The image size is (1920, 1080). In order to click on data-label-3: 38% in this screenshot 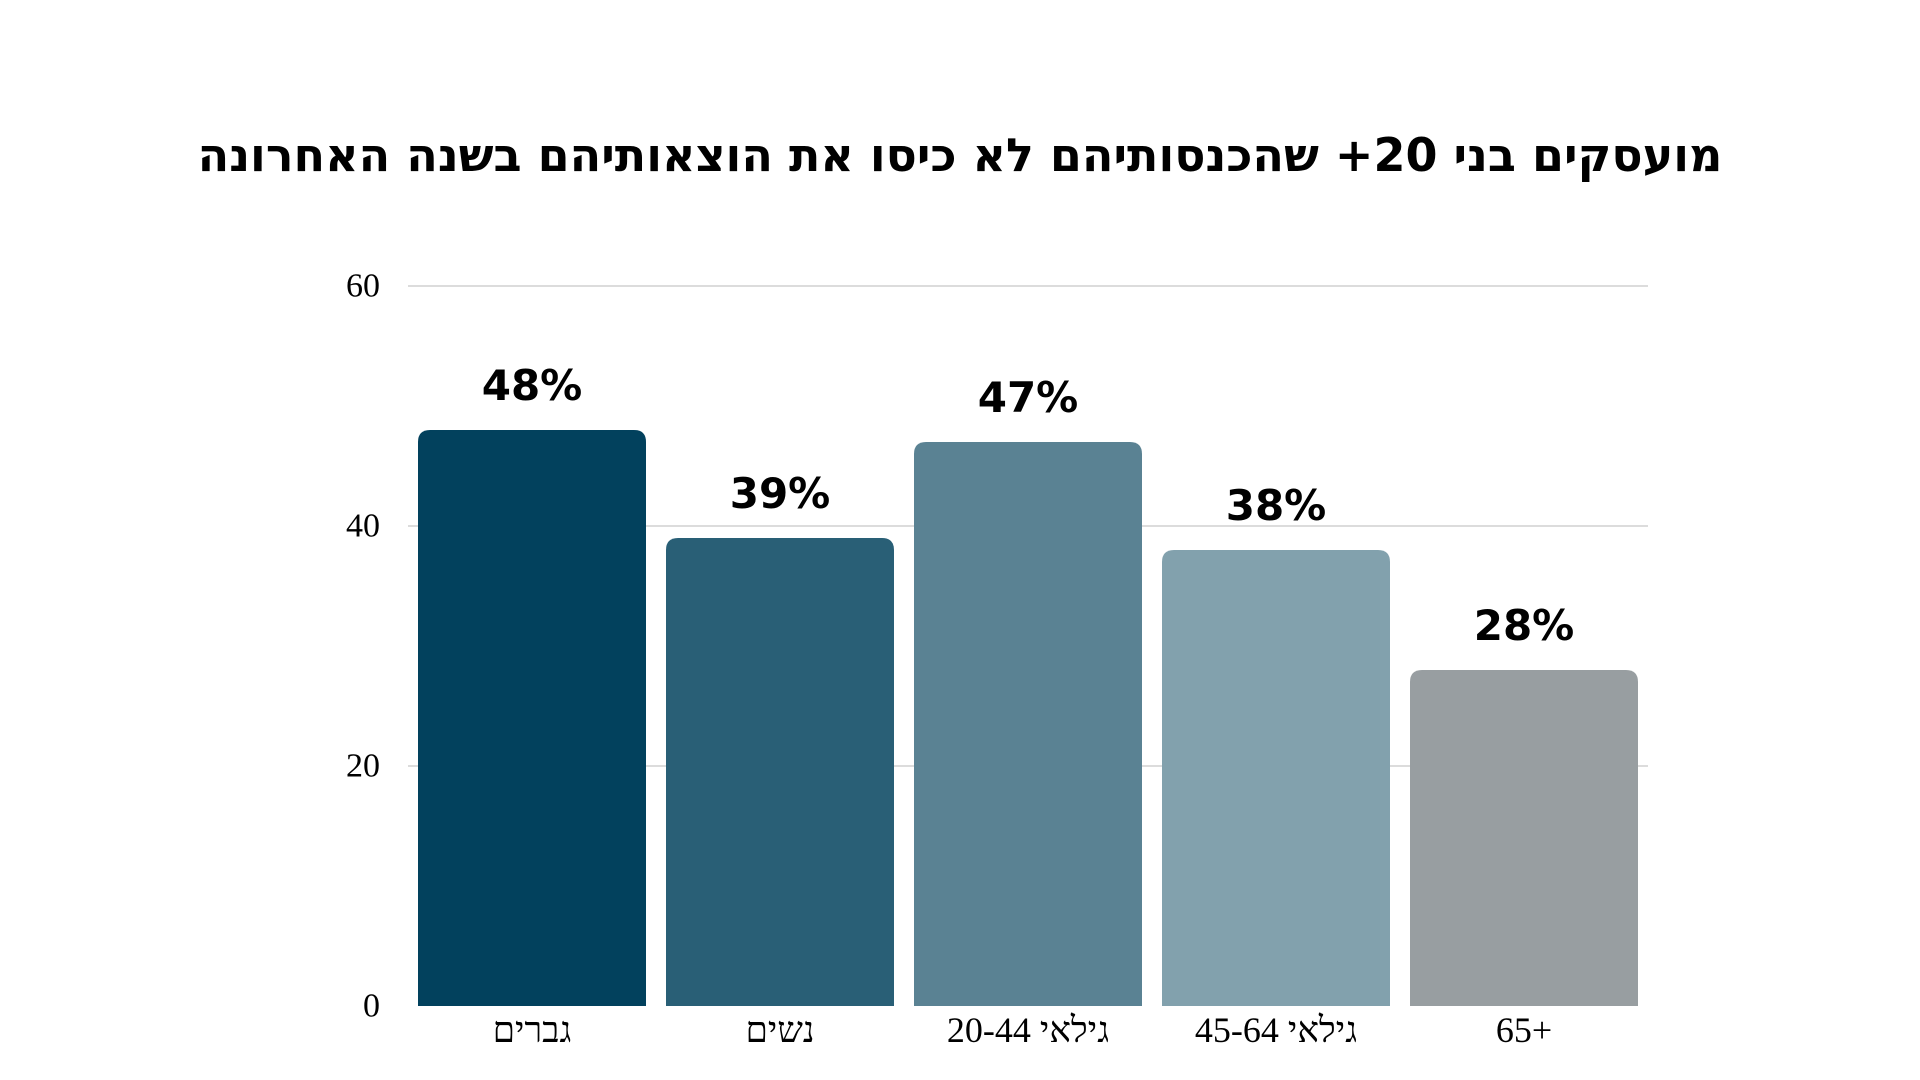, I will do `click(1276, 505)`.